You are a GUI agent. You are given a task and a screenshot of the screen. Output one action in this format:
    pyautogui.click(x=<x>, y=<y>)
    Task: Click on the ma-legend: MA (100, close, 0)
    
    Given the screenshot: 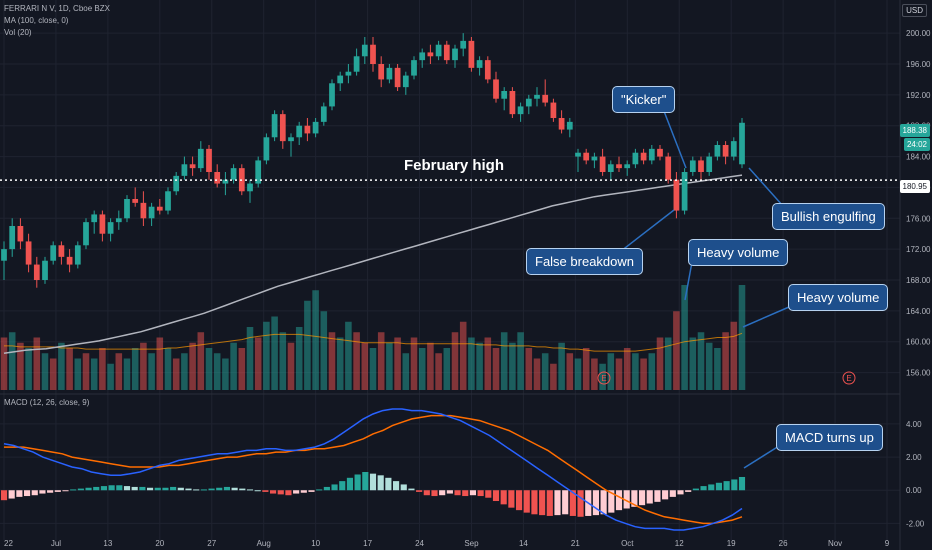 What is the action you would take?
    pyautogui.click(x=36, y=20)
    